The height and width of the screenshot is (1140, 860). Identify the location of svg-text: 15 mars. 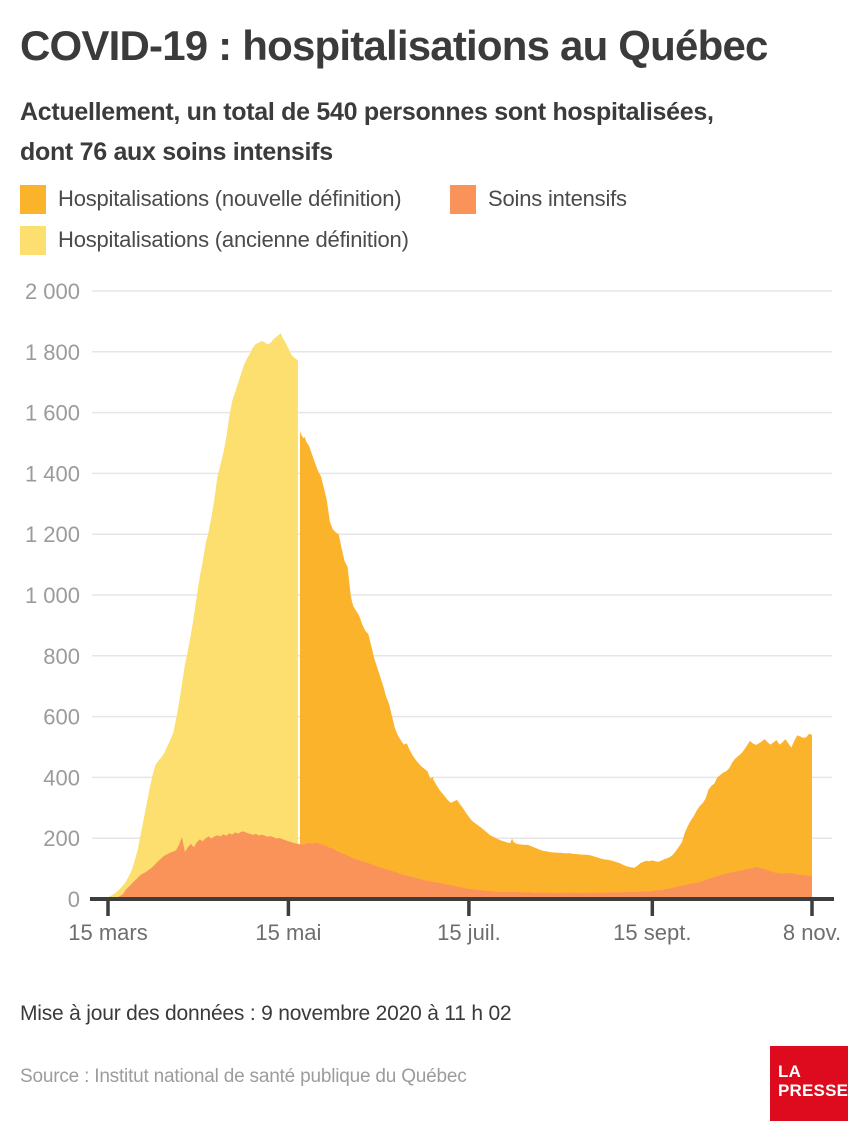
(107, 932).